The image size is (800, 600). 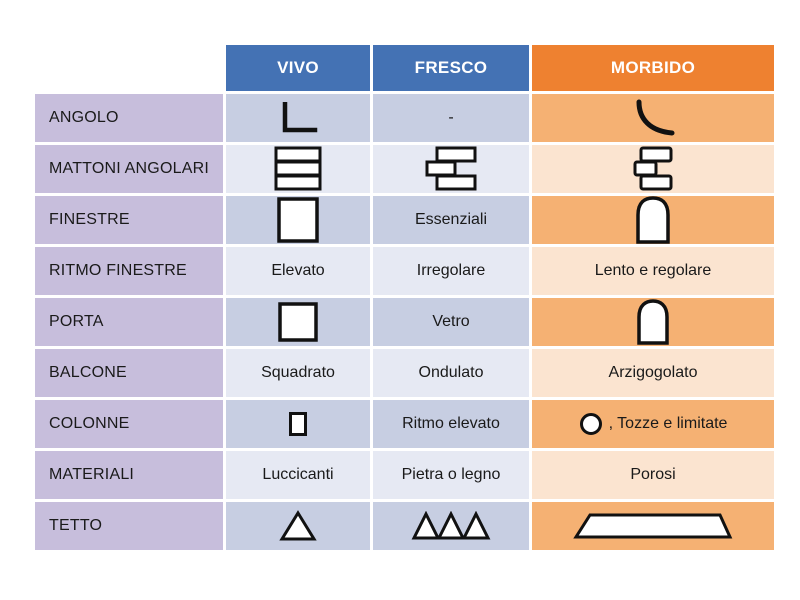 I want to click on row-label-mattoni-angolari: MATTONI ANGOLARI, so click(x=129, y=169).